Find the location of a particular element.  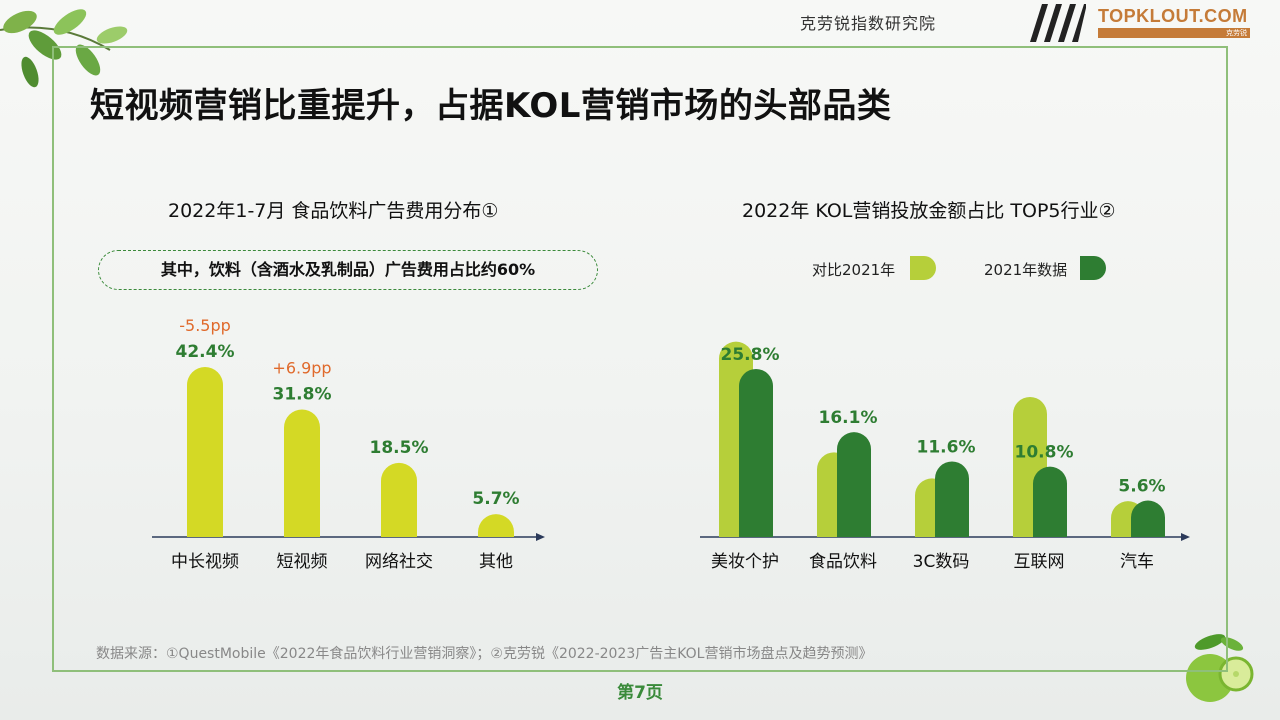

logo-sub-right: 克劳锐 is located at coordinates (1236, 33).